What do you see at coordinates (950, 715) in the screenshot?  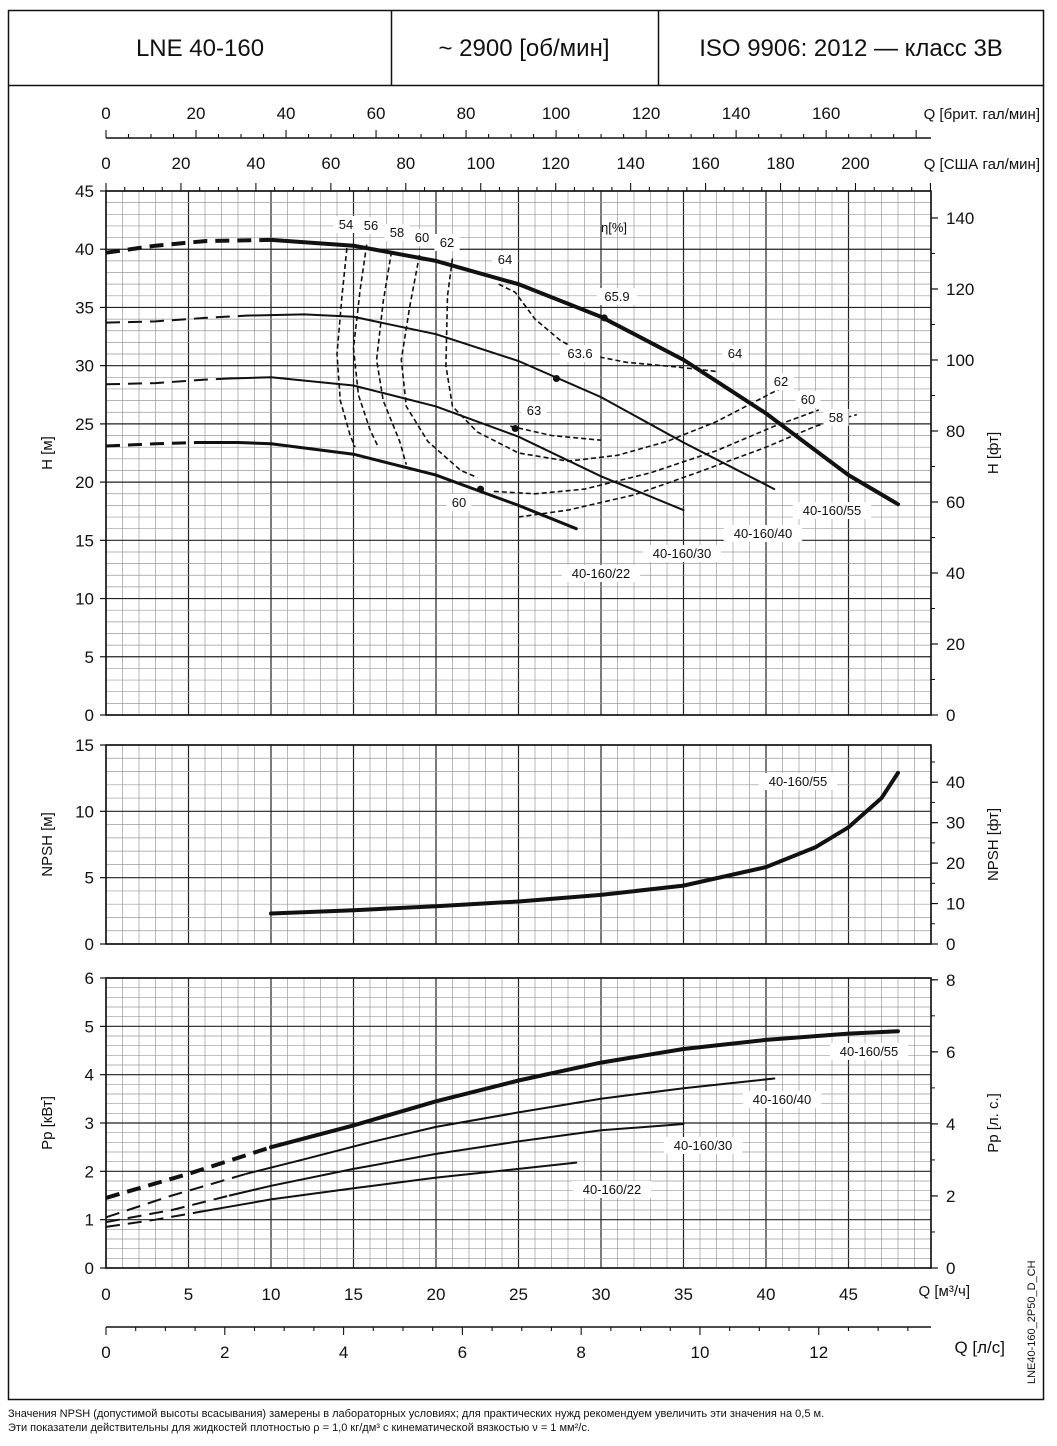 I see `y-right-tick-label: 0` at bounding box center [950, 715].